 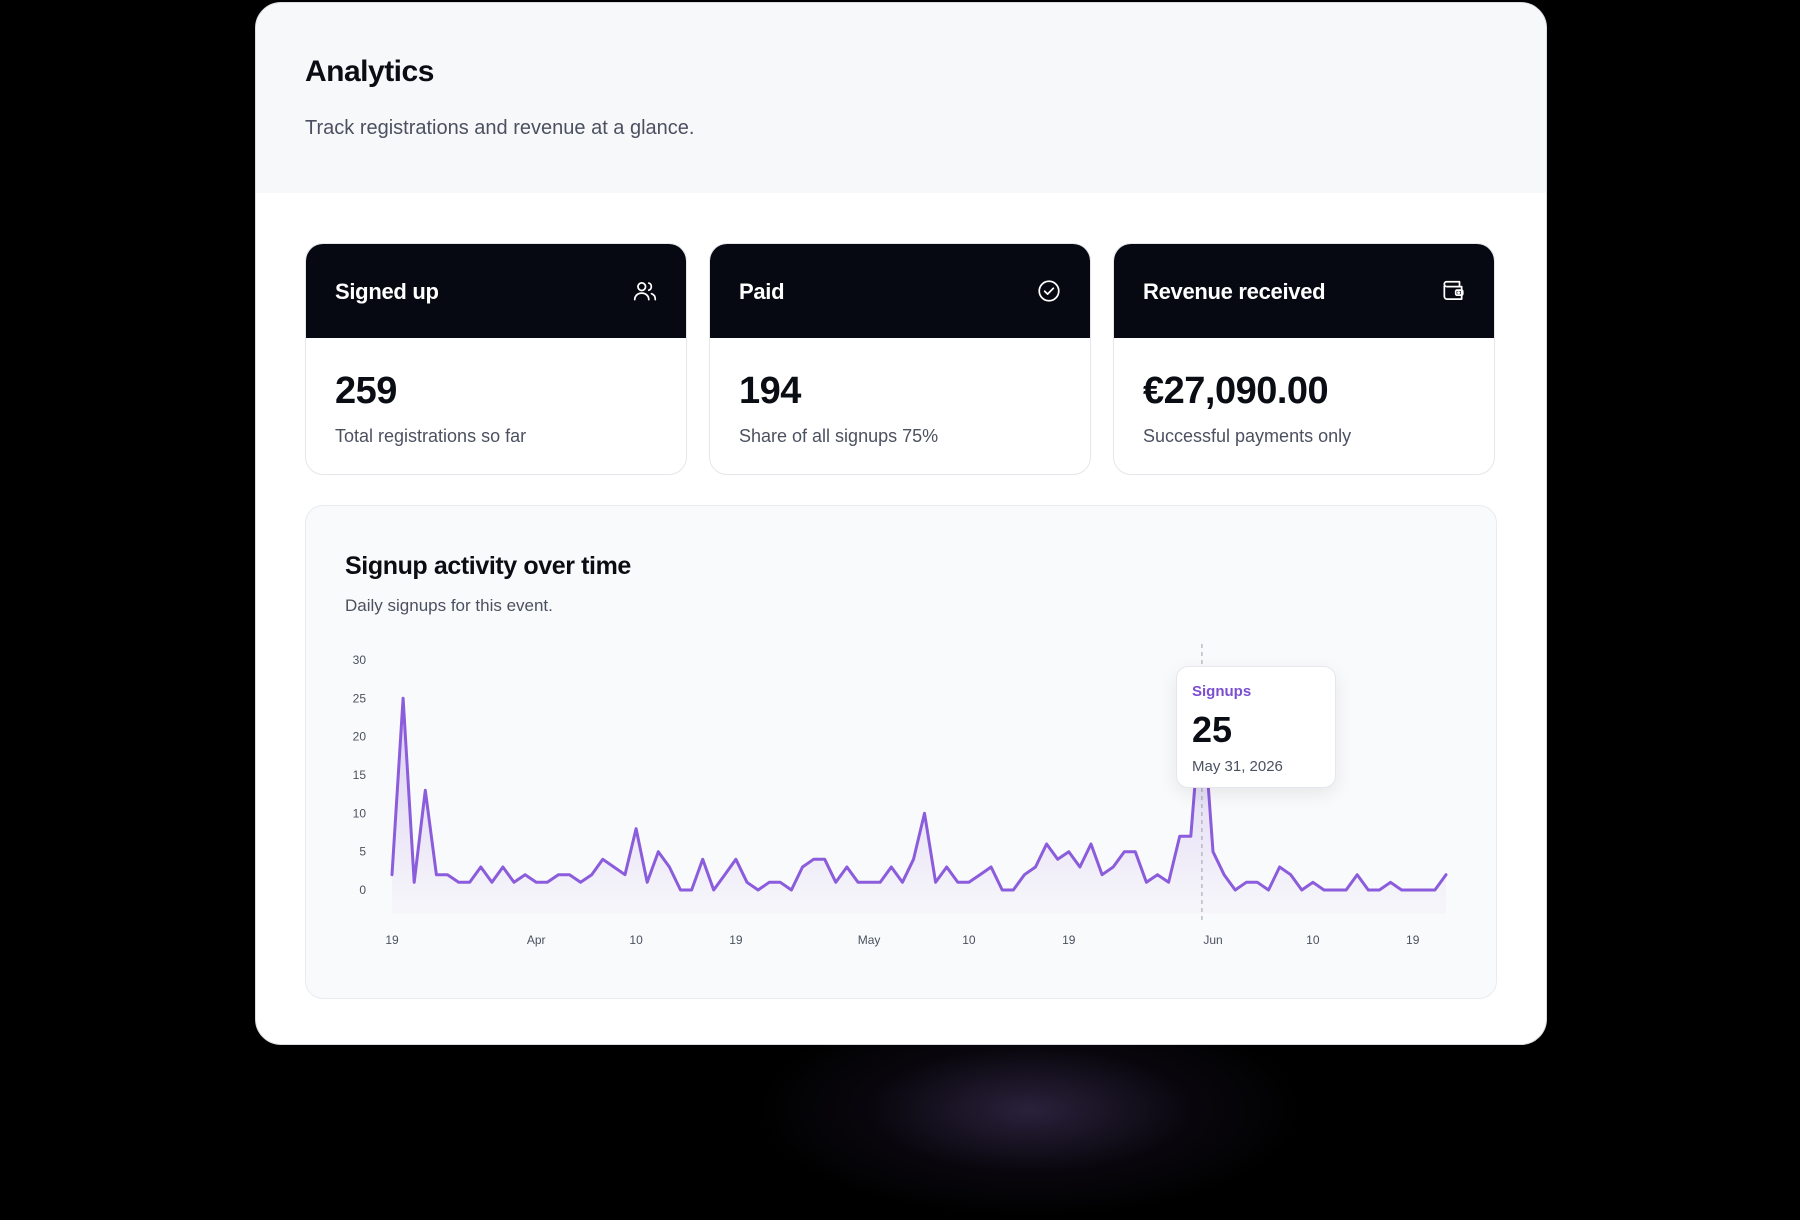 What do you see at coordinates (431, 436) in the screenshot?
I see `stat-caption: Total registrations so far` at bounding box center [431, 436].